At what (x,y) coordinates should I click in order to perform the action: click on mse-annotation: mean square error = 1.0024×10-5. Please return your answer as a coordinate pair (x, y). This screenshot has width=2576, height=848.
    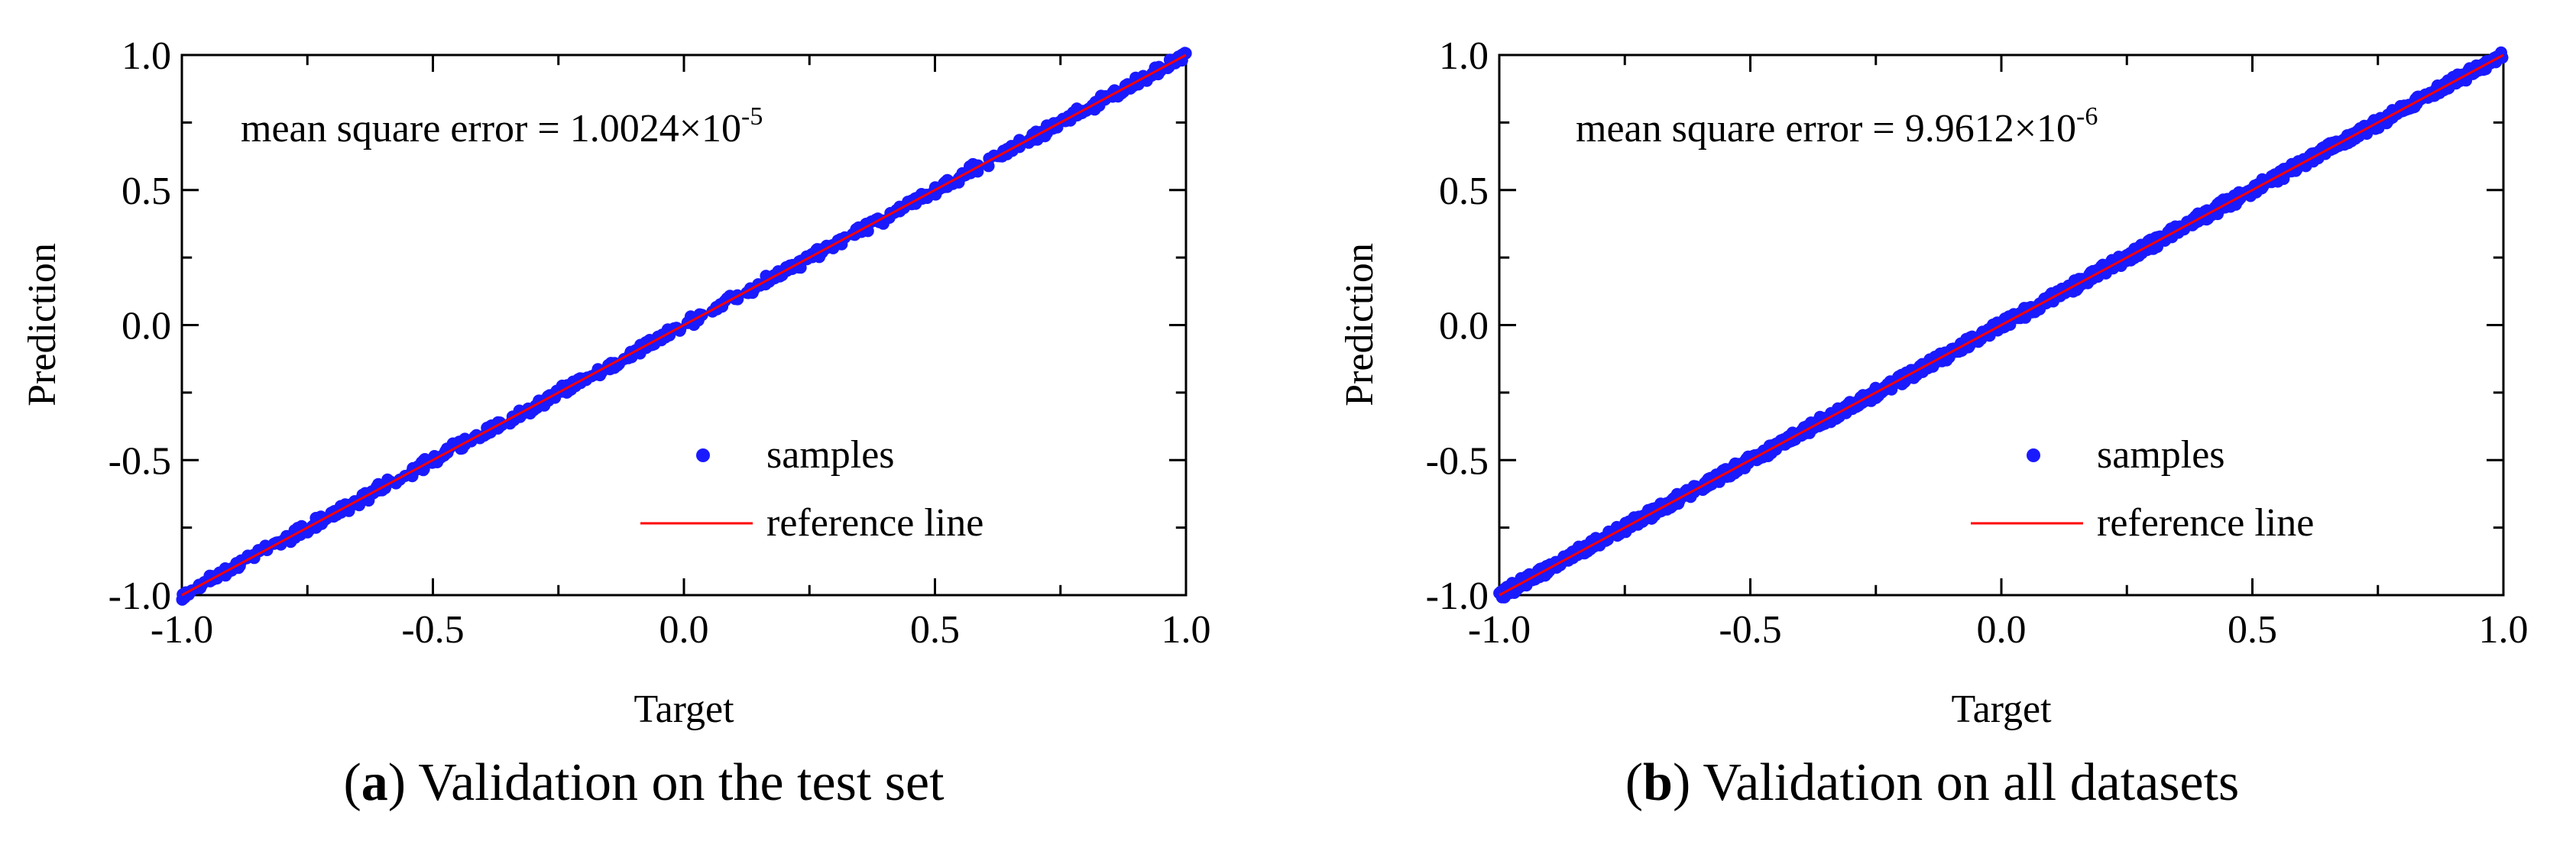
    Looking at the image, I should click on (502, 126).